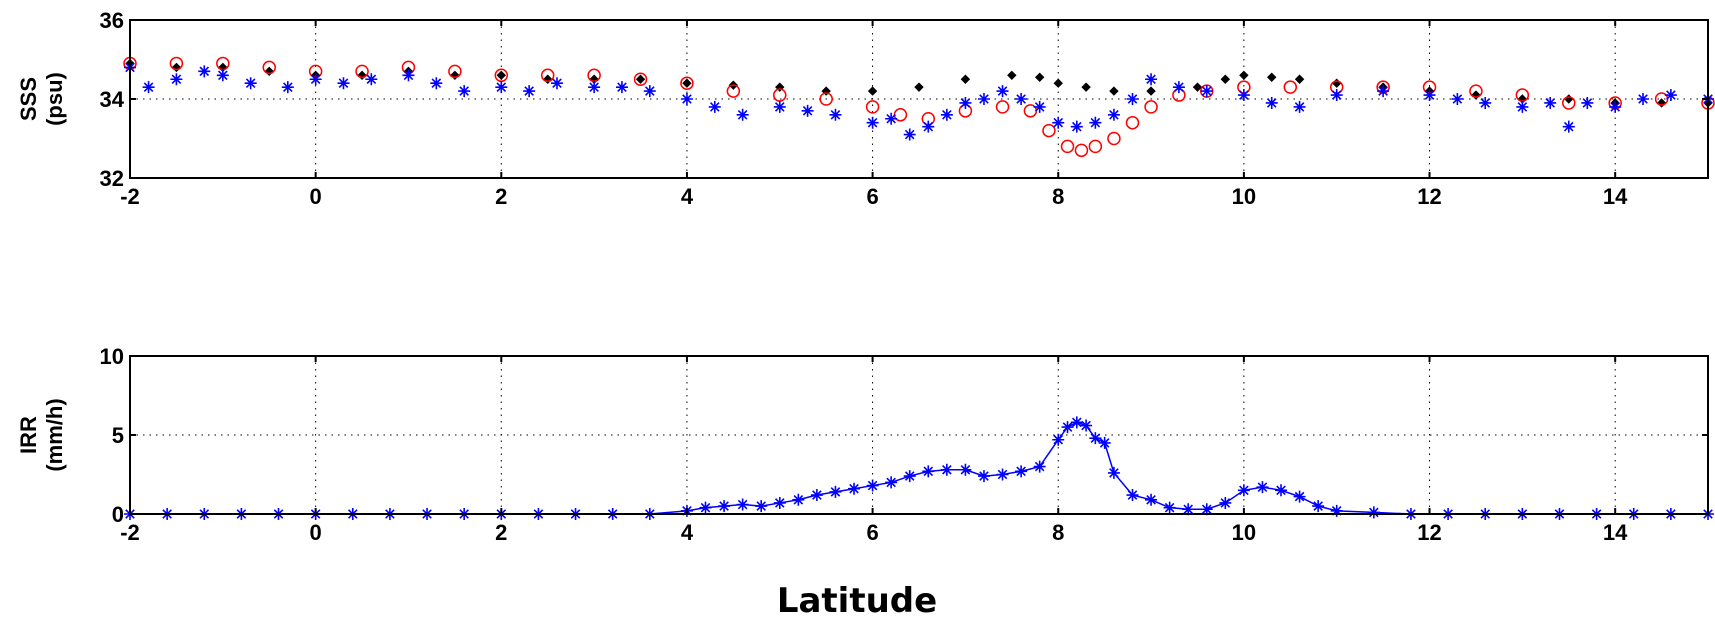 The image size is (1715, 620). Describe the element at coordinates (857, 600) in the screenshot. I see `x-axis-title: Latitude` at that location.